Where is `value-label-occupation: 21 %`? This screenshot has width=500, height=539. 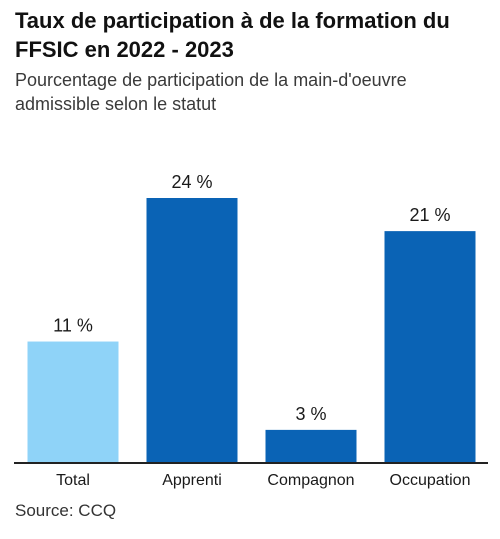 value-label-occupation: 21 % is located at coordinates (429, 215).